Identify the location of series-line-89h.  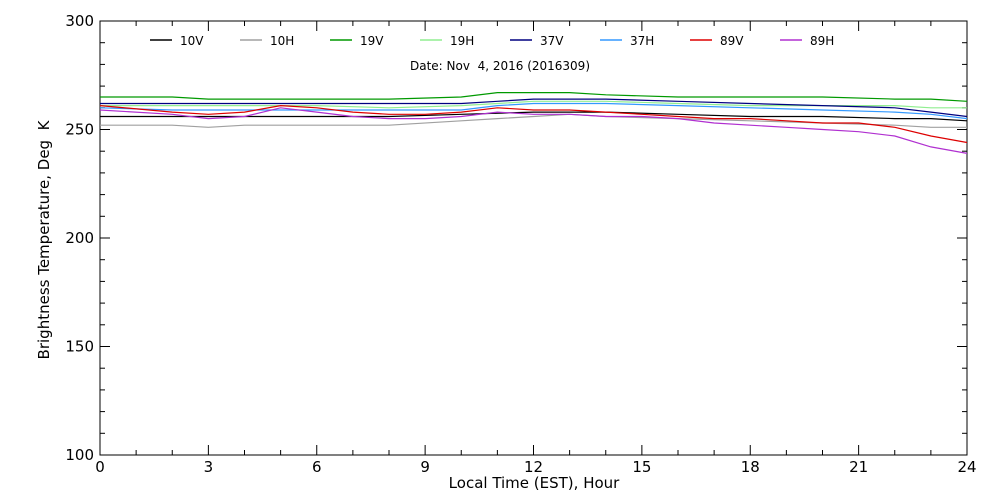
(533, 130).